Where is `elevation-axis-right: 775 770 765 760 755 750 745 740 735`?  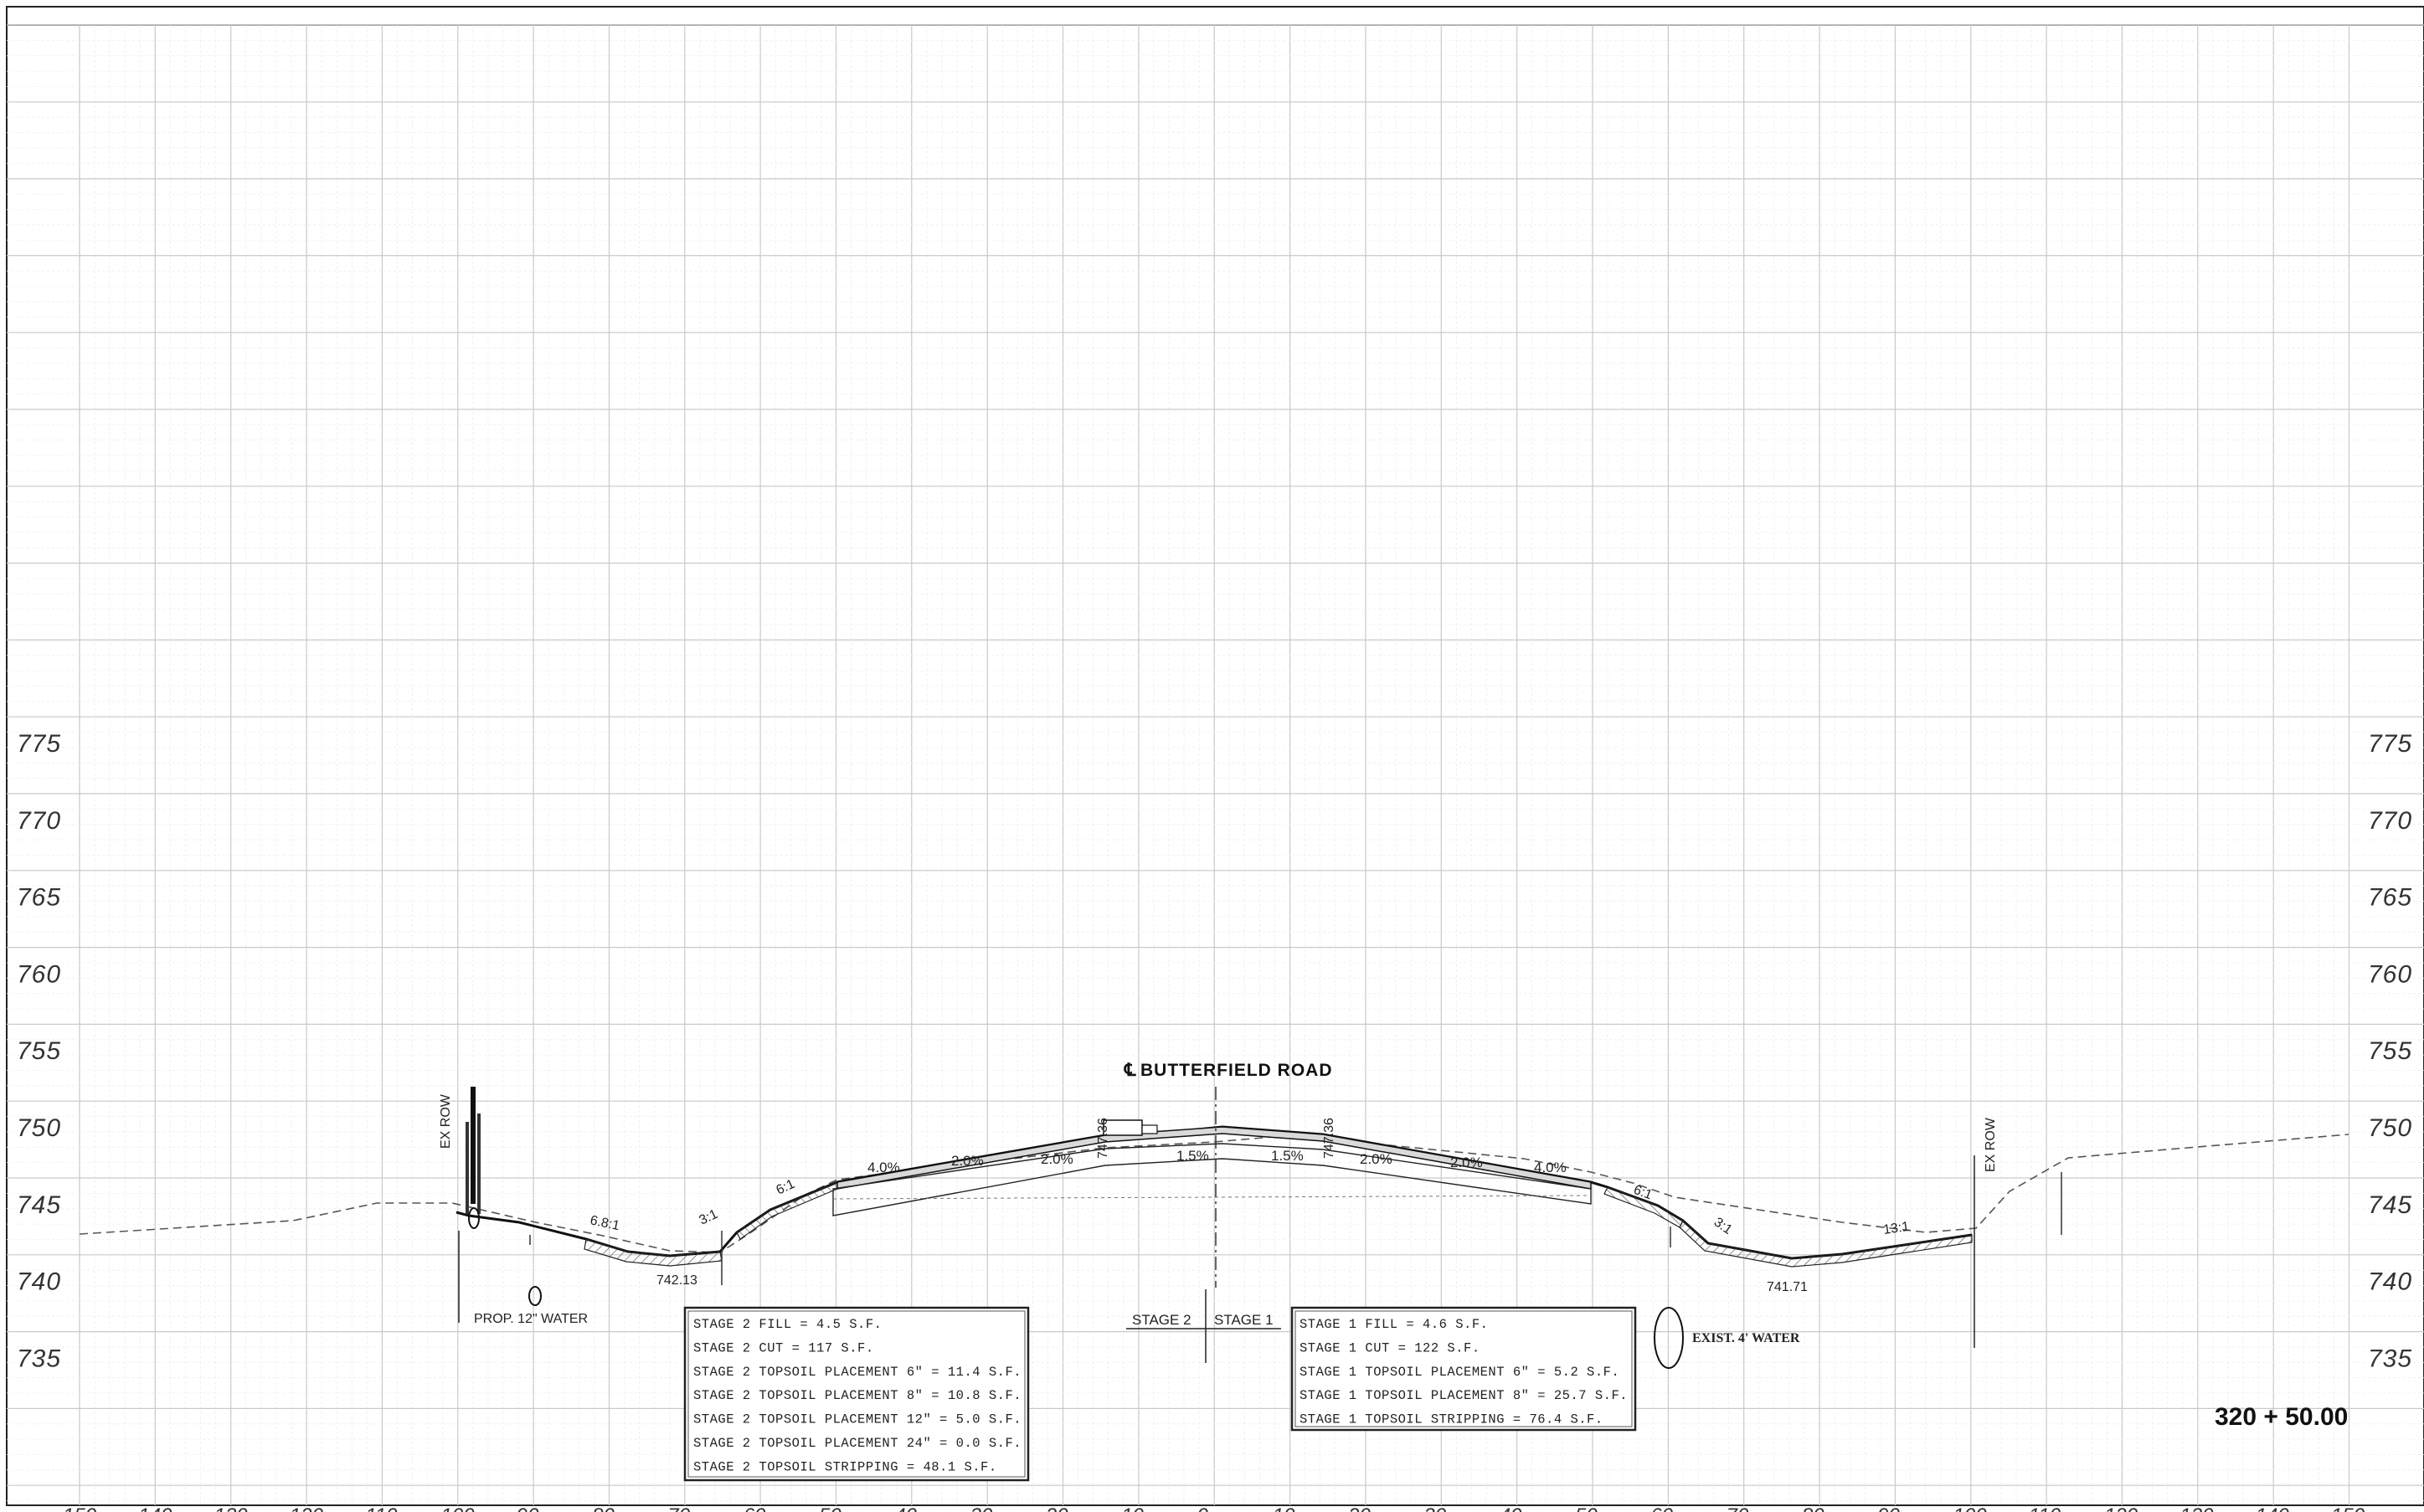
elevation-axis-right: 775 770 765 760 755 750 745 740 735 is located at coordinates (2390, 1051).